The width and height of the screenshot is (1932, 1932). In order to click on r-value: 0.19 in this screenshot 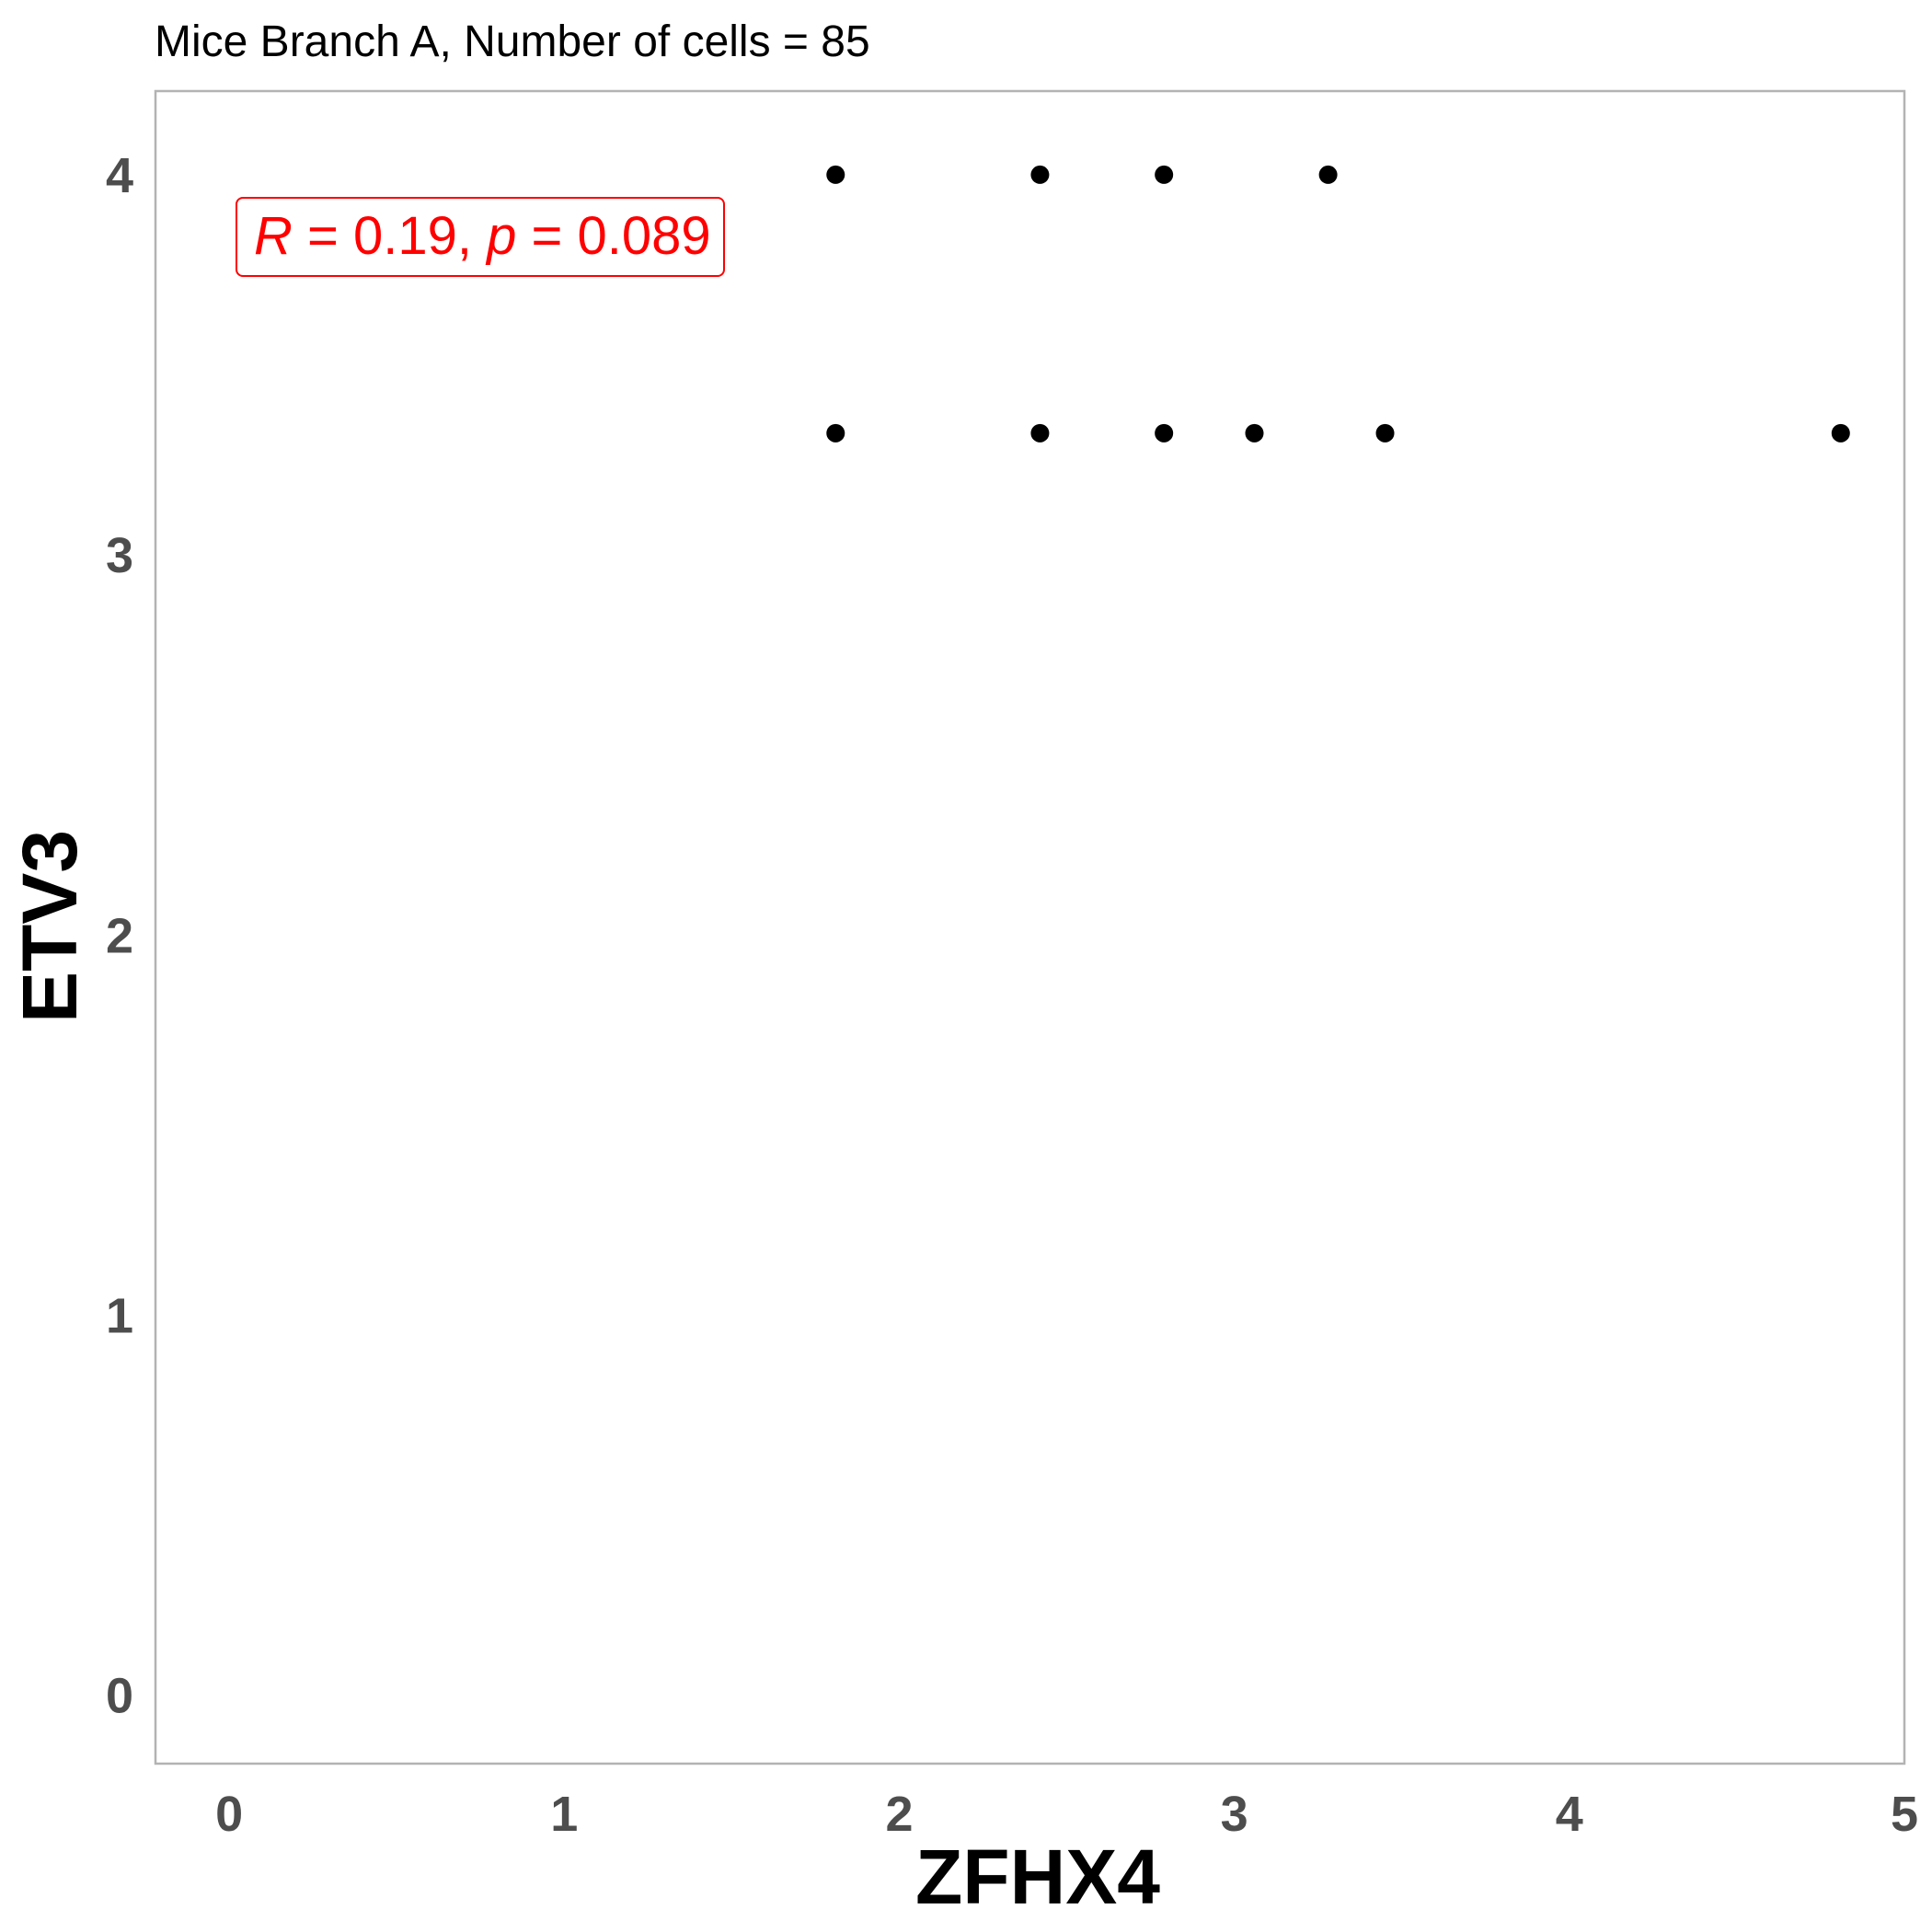, I will do `click(405, 236)`.